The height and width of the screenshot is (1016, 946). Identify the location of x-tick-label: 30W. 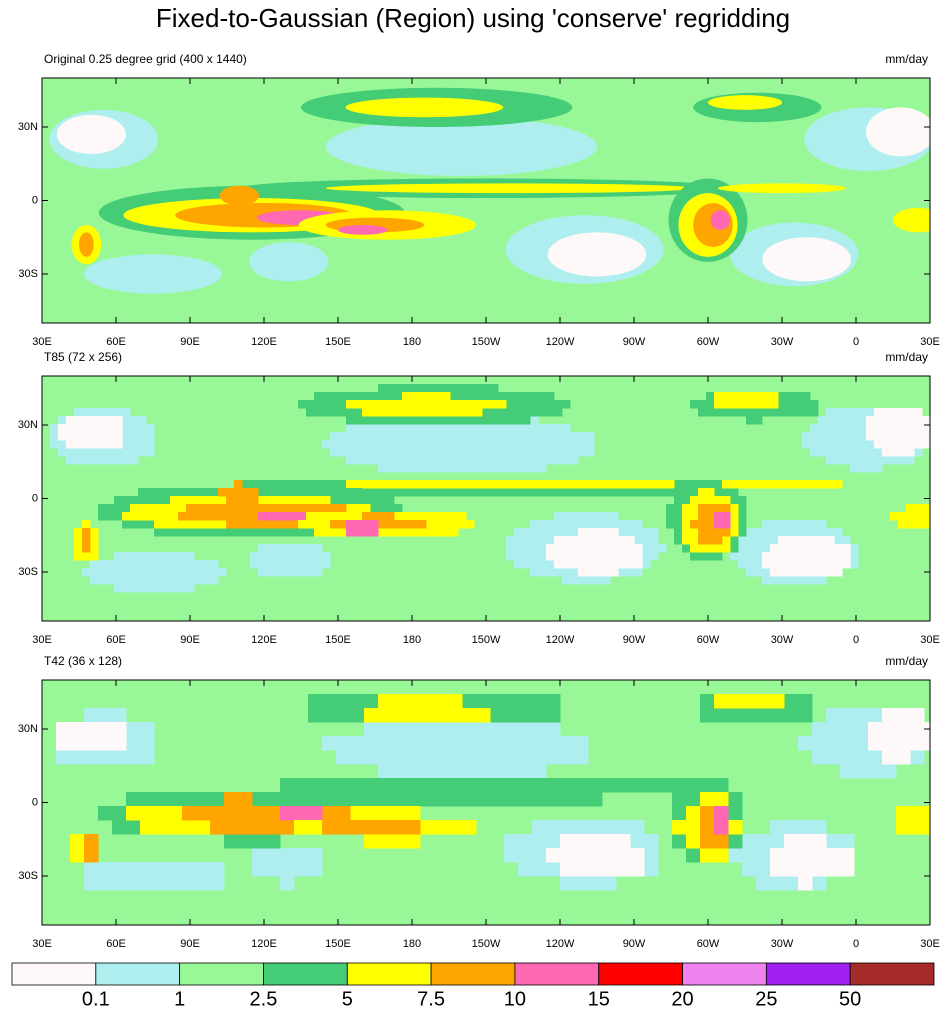
(782, 342).